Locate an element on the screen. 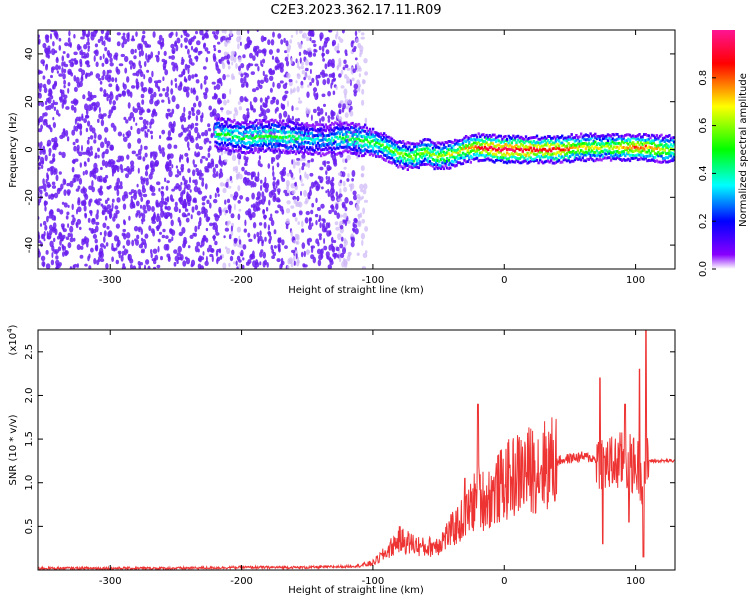  colorbar-tick-label: 0.0 is located at coordinates (703, 269).